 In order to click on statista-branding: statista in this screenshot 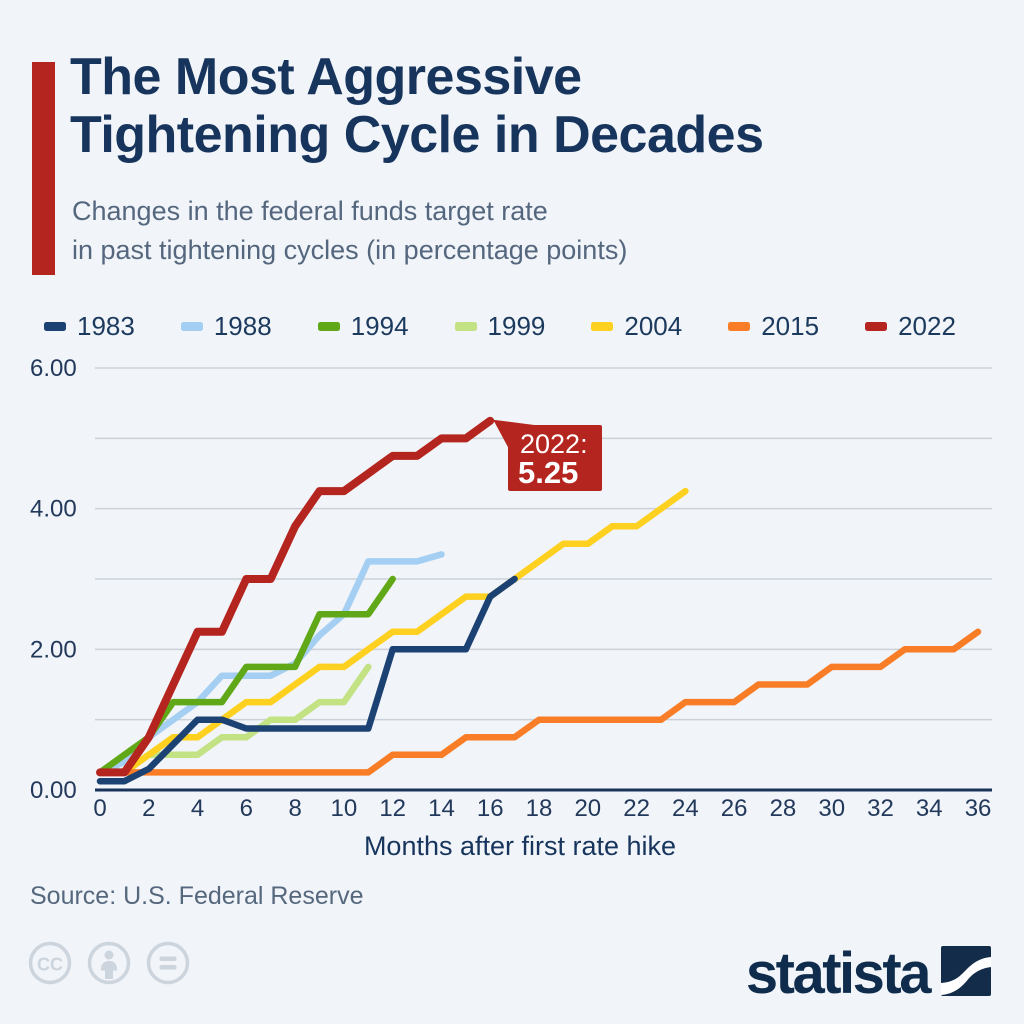, I will do `click(868, 973)`.